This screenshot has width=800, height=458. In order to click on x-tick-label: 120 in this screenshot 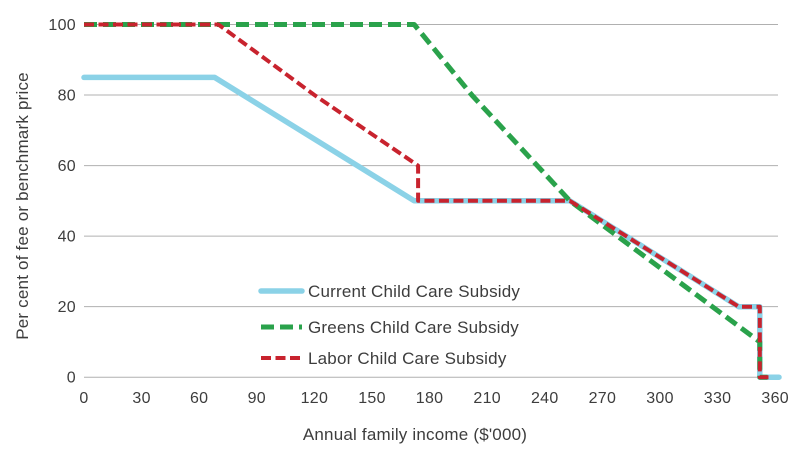, I will do `click(315, 398)`.